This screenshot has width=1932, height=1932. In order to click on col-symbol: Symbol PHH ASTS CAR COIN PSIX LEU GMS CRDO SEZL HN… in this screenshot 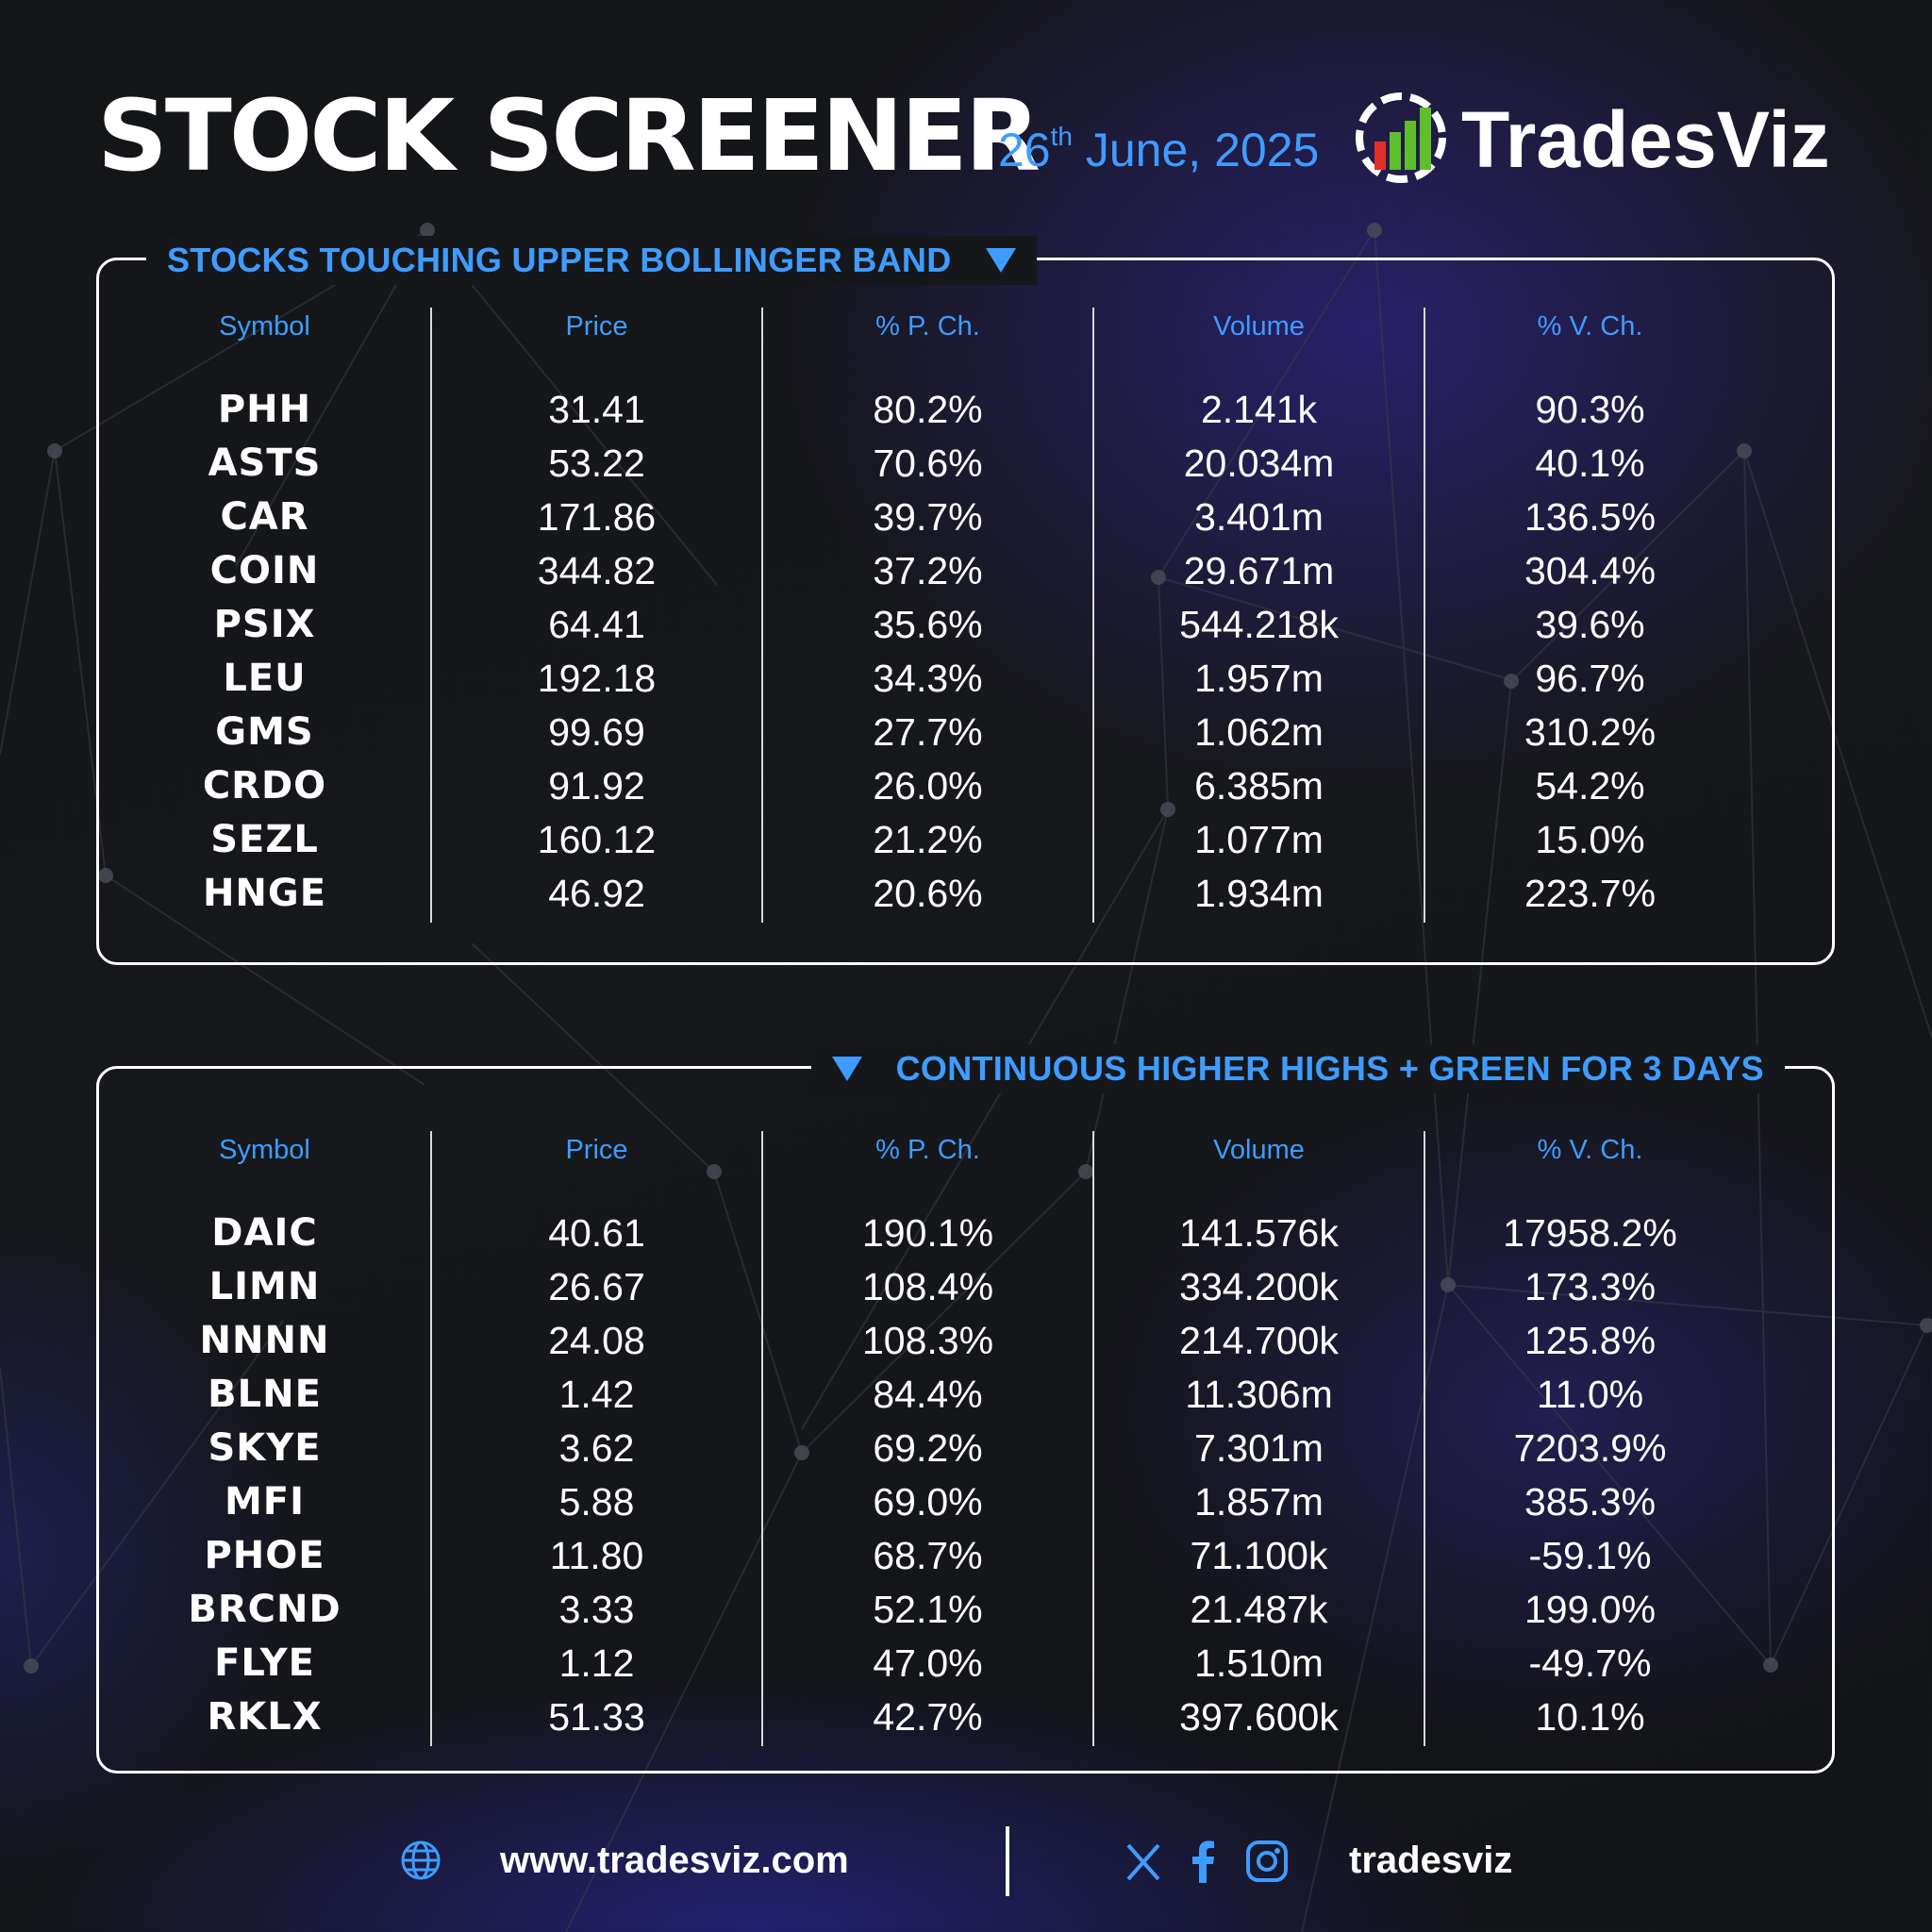, I will do `click(264, 615)`.